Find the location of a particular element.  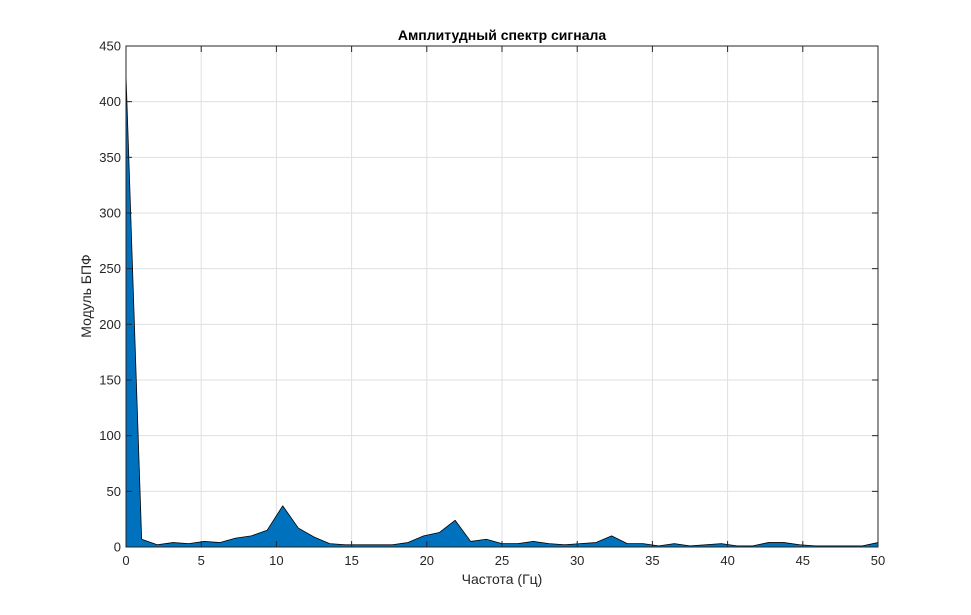

x-tick-label: 5 is located at coordinates (201, 560).